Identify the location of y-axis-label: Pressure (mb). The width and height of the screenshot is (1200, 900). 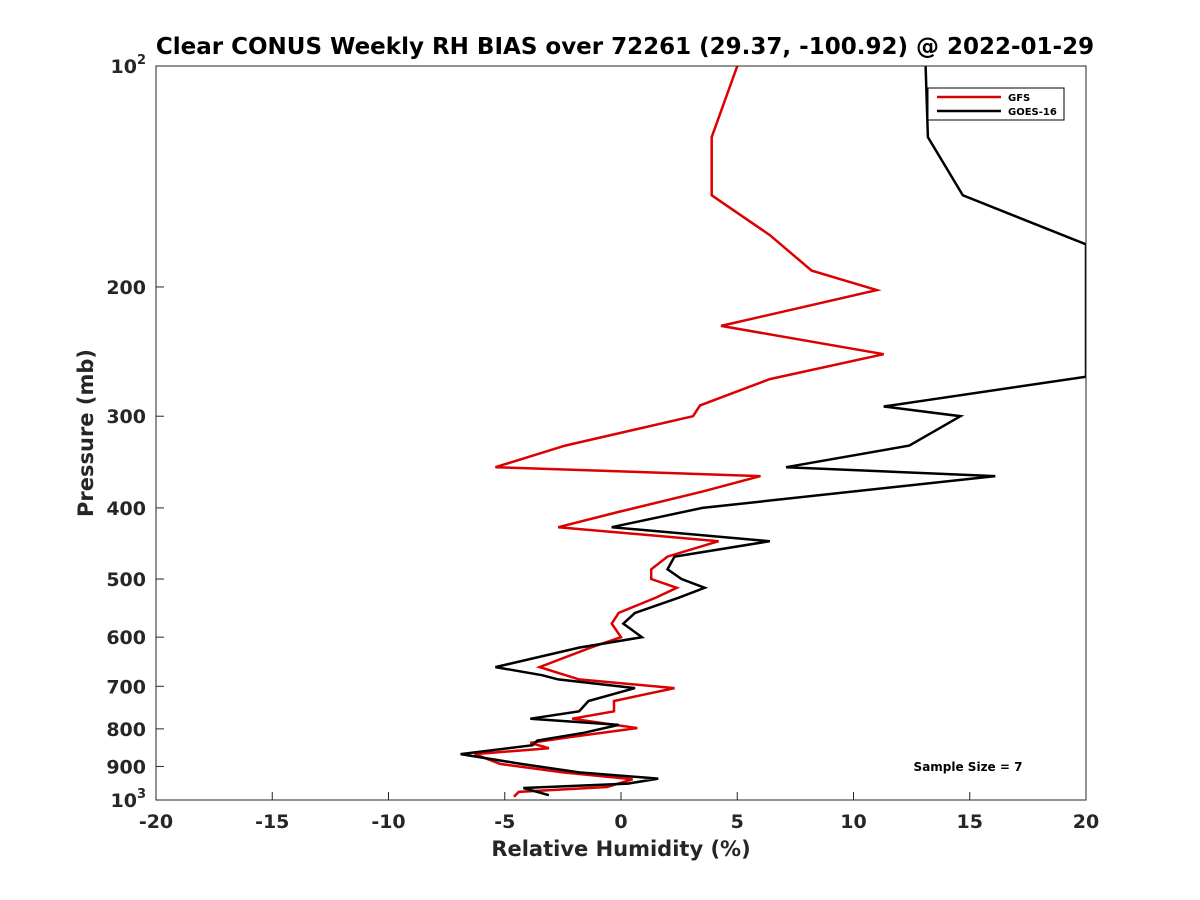
(86, 433).